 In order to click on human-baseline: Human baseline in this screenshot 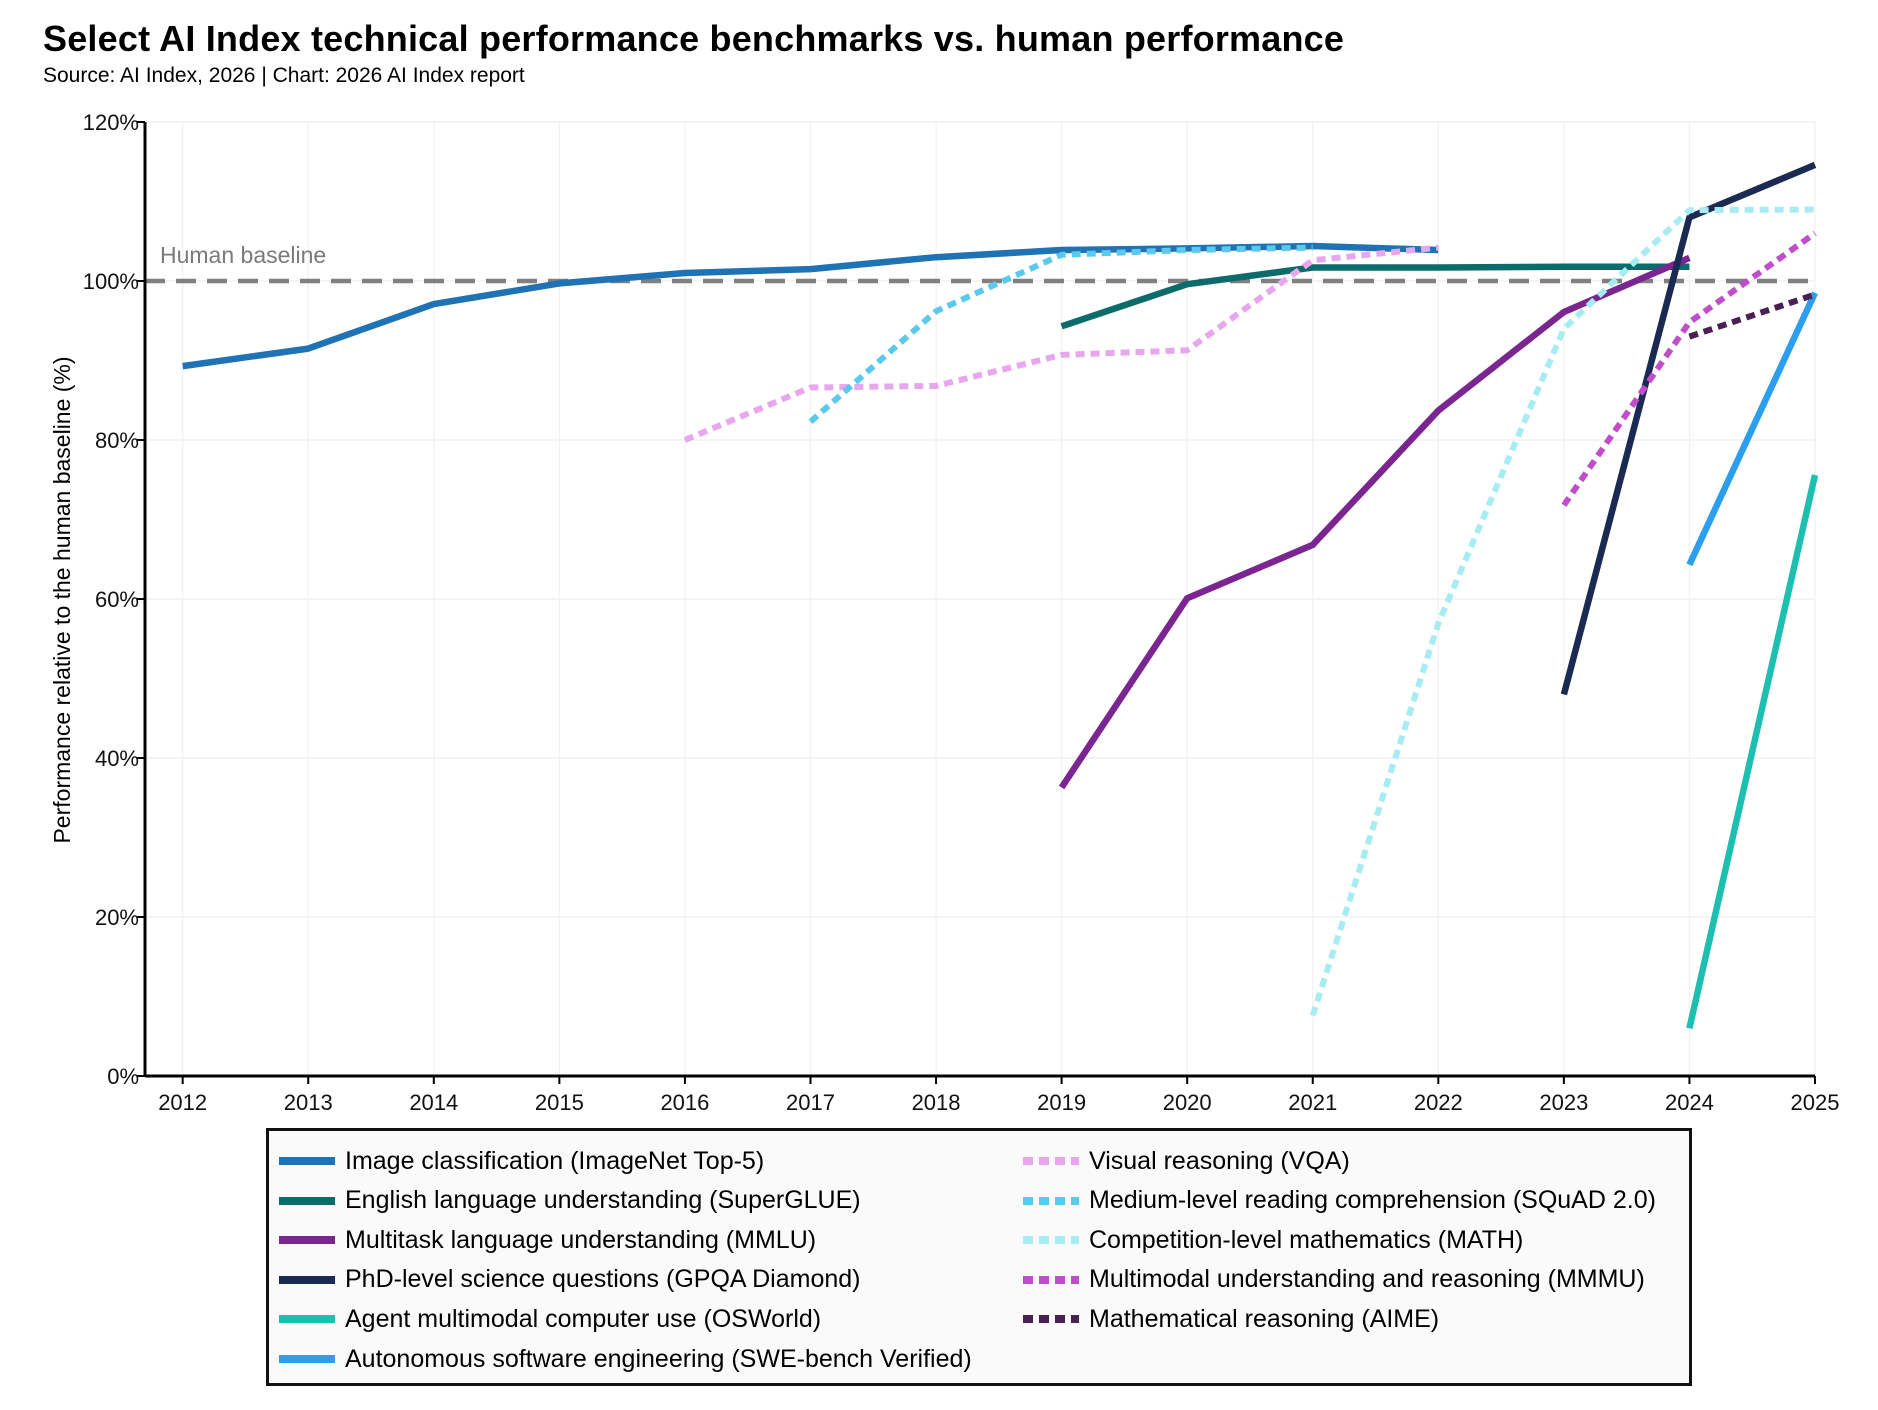, I will do `click(980, 263)`.